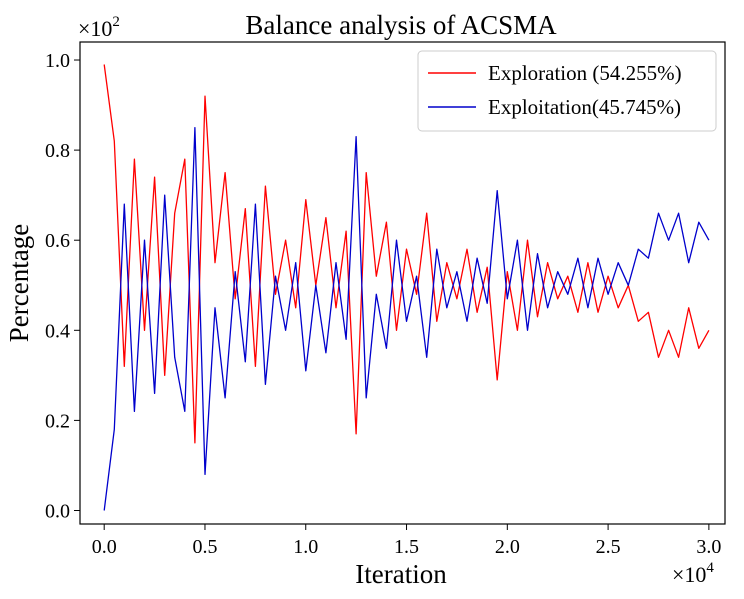 This screenshot has width=744, height=599. I want to click on x-tick-label: 3.0, so click(708, 547).